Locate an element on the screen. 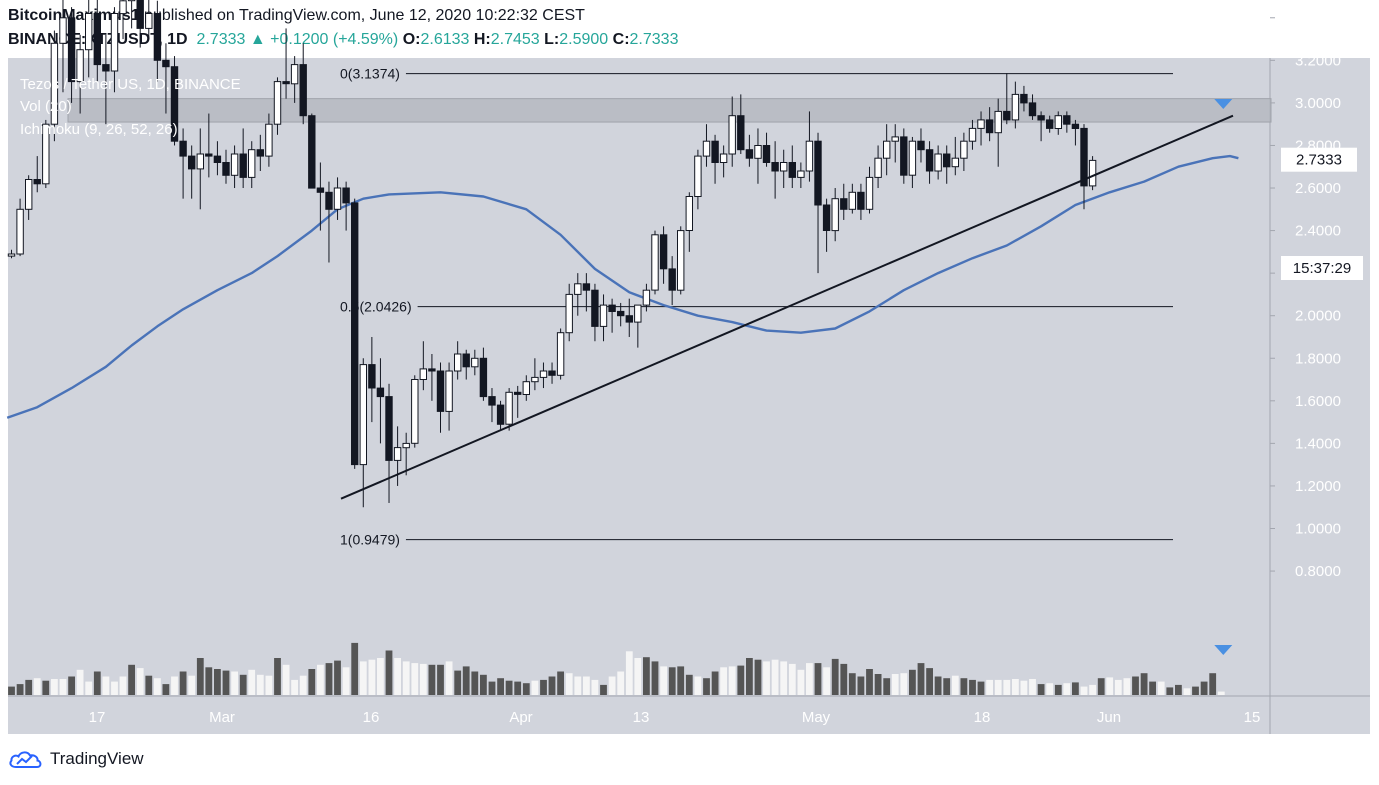 Image resolution: width=1379 pixels, height=785 pixels. legend-ichimoku: Ichimoku (9, 26, 52, 26) is located at coordinates (99, 129).